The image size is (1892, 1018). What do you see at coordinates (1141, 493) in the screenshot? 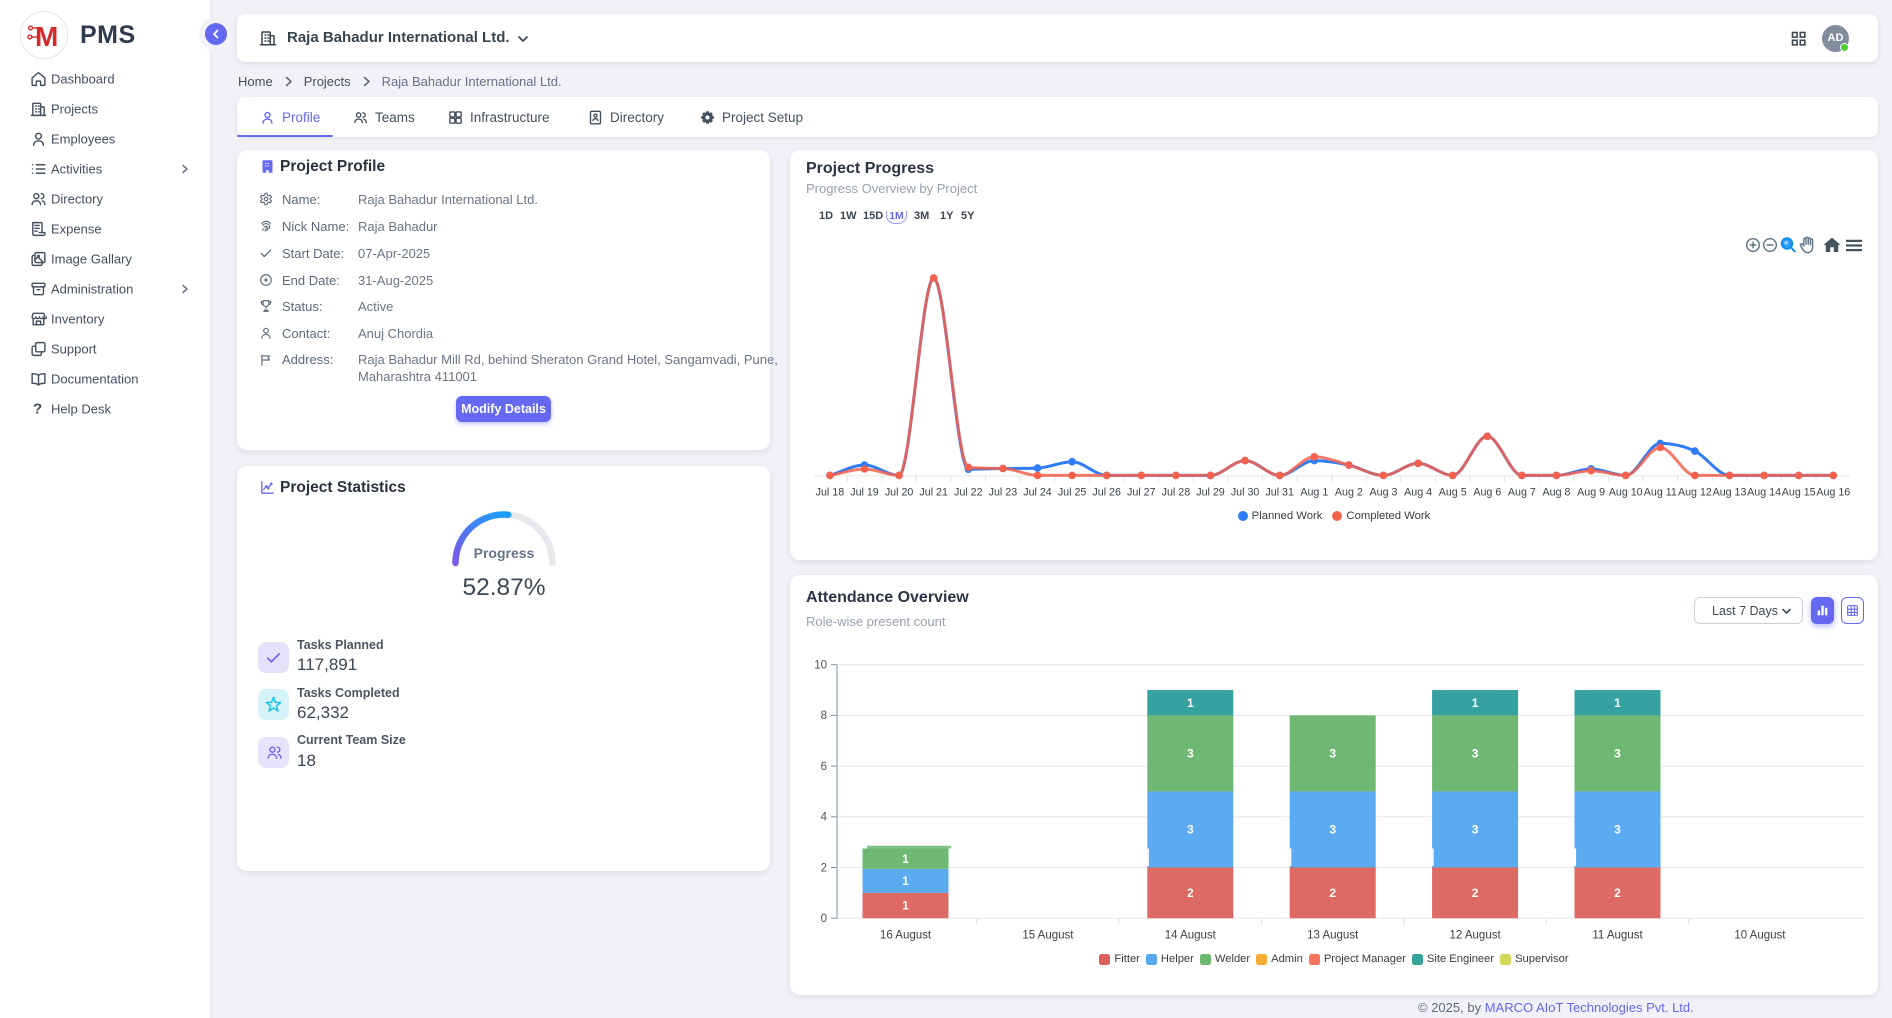
I see `svg-text: Jul 27` at bounding box center [1141, 493].